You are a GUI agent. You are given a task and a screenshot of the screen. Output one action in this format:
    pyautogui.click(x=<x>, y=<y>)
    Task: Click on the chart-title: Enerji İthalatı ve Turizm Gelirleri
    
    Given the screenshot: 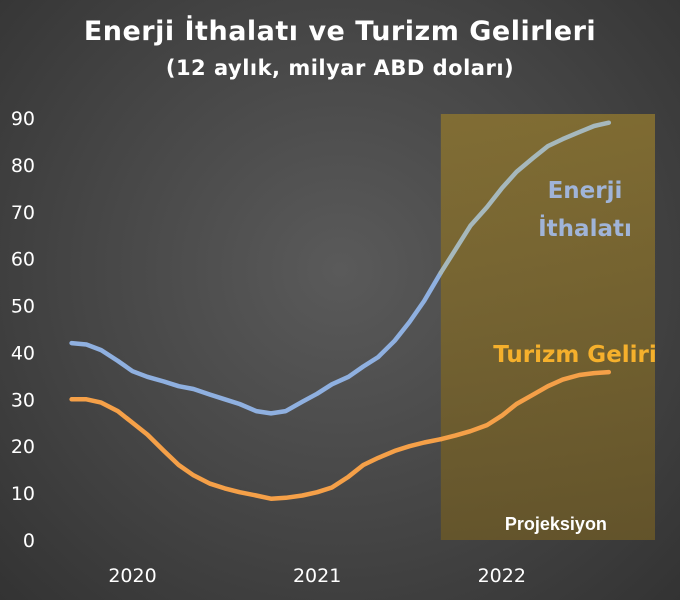 What is the action you would take?
    pyautogui.click(x=340, y=31)
    